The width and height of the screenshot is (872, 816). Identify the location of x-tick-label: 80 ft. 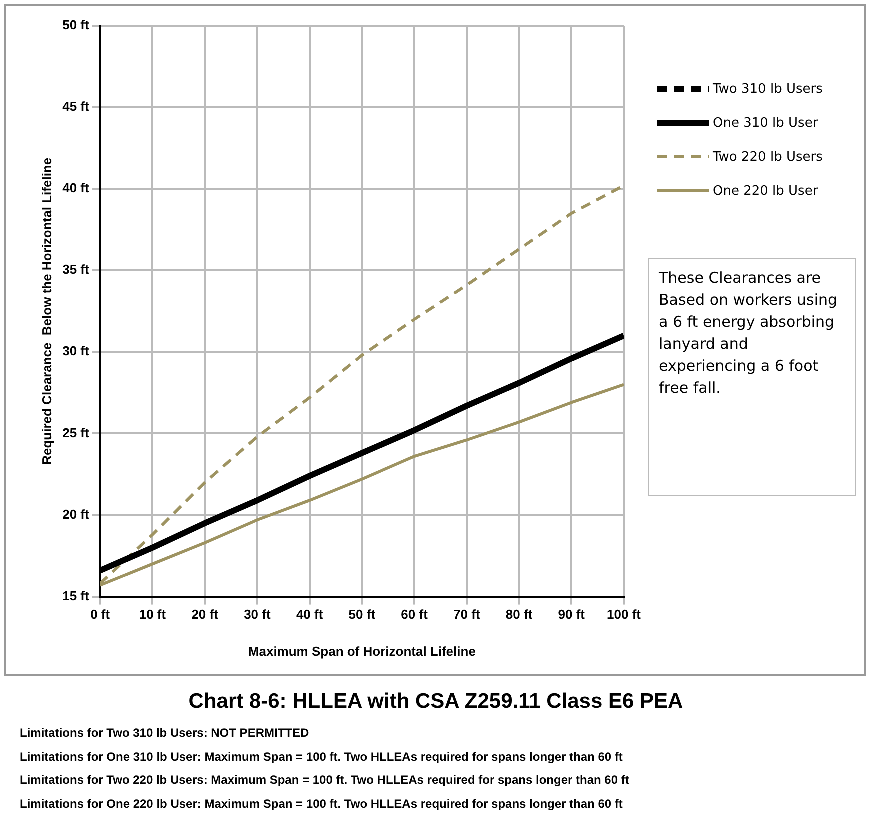
(520, 614).